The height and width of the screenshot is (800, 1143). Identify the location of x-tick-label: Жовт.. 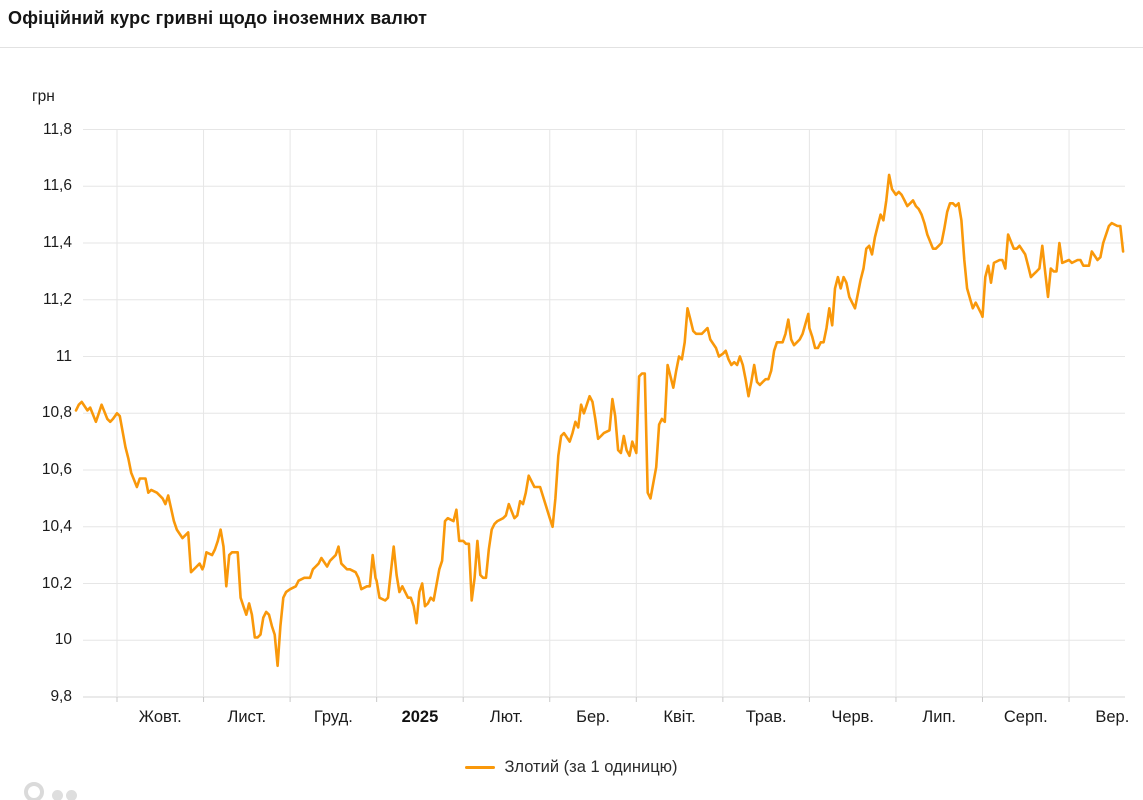
(160, 717).